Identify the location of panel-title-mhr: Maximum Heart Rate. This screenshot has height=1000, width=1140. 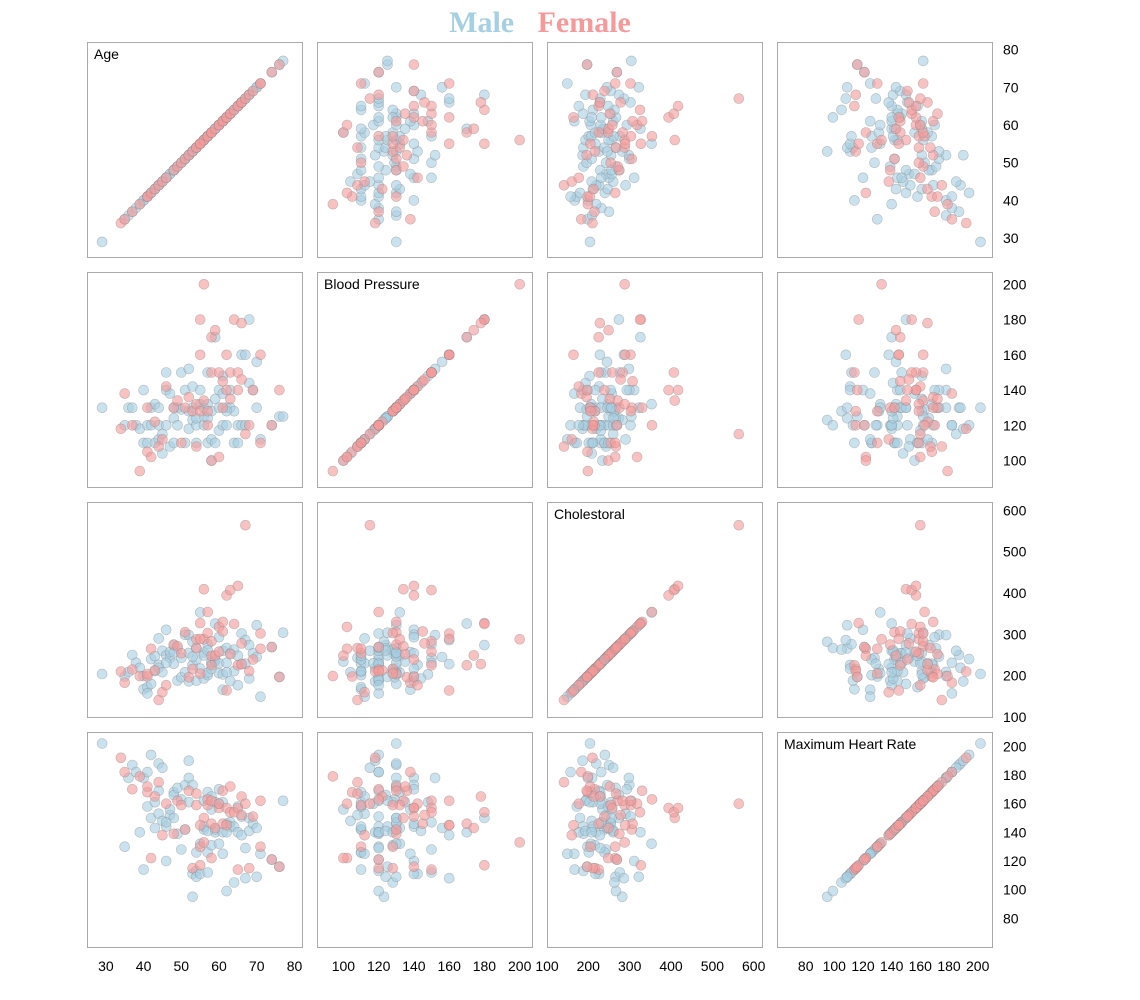
(850, 744).